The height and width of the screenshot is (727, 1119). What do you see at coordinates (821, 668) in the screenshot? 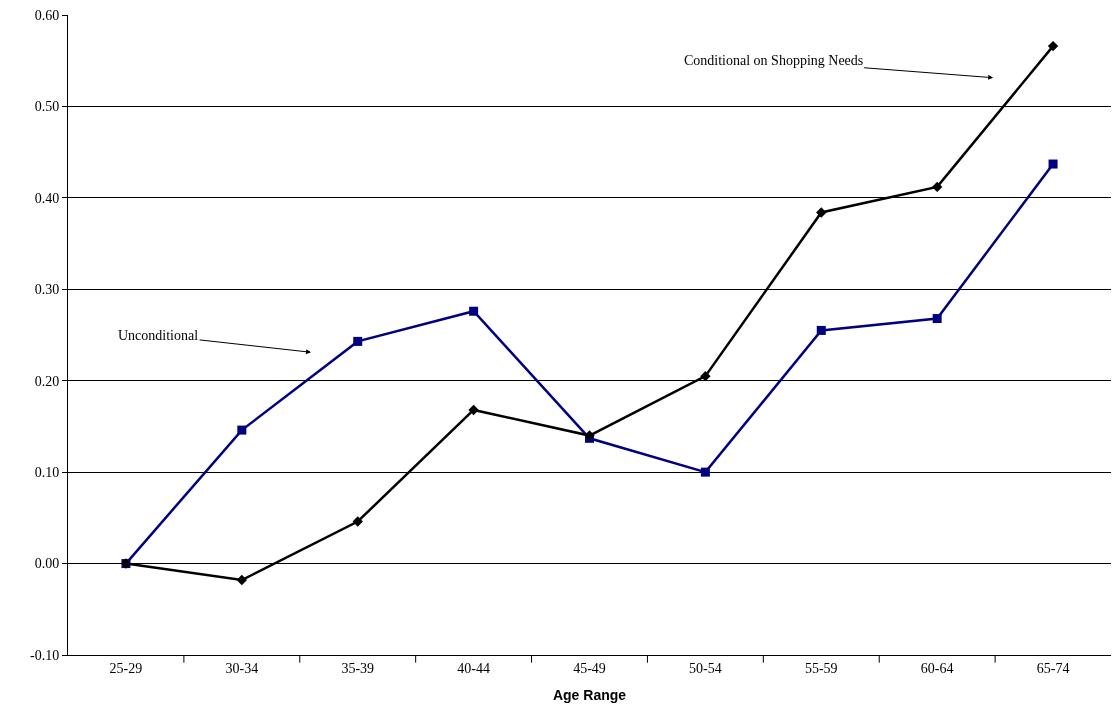
I see `x-tick-label: 55-59` at bounding box center [821, 668].